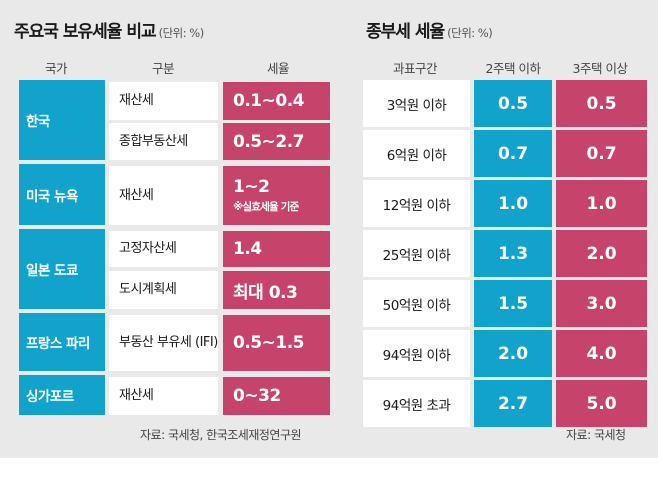  Describe the element at coordinates (62, 120) in the screenshot. I see `country-cell: 한국` at that location.